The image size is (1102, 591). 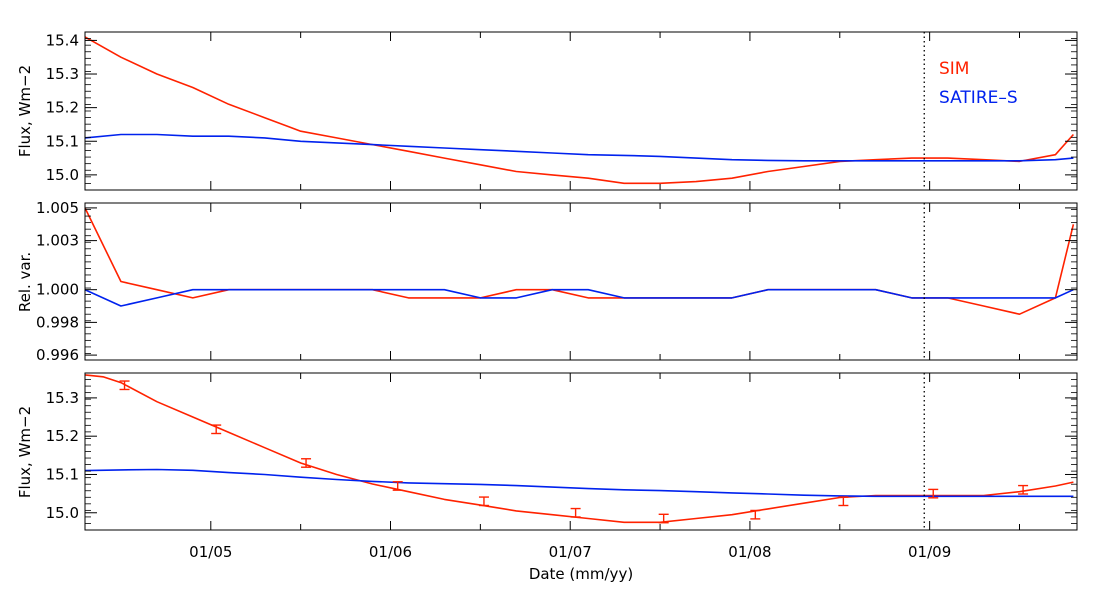 I want to click on x-tick-label: 01/05, so click(x=210, y=552).